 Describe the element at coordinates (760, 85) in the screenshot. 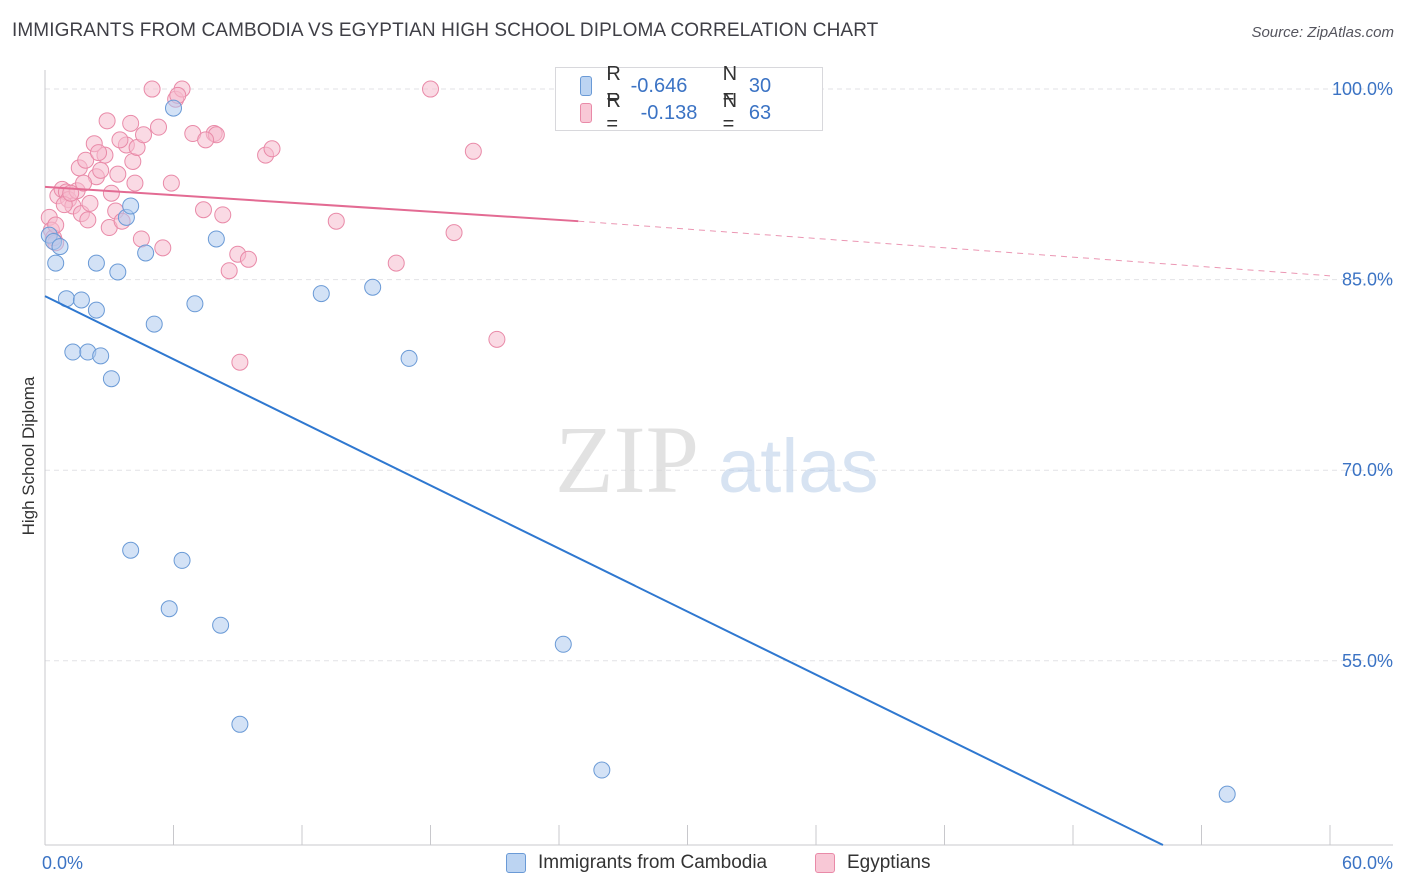

I see `n-value: 30` at that location.